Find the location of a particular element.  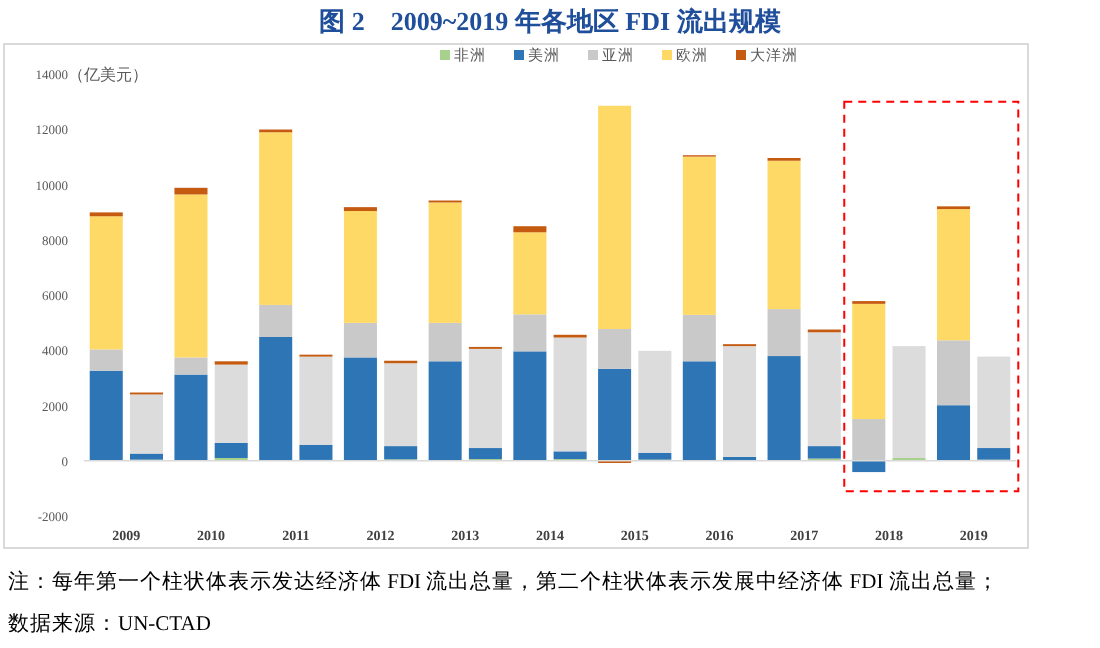

text: 注：每年第一个柱状体表示发达经济体 FDI 流出总量，第二个柱状体表示发展中经济体 FDI 流出总量； is located at coordinates (503, 581).